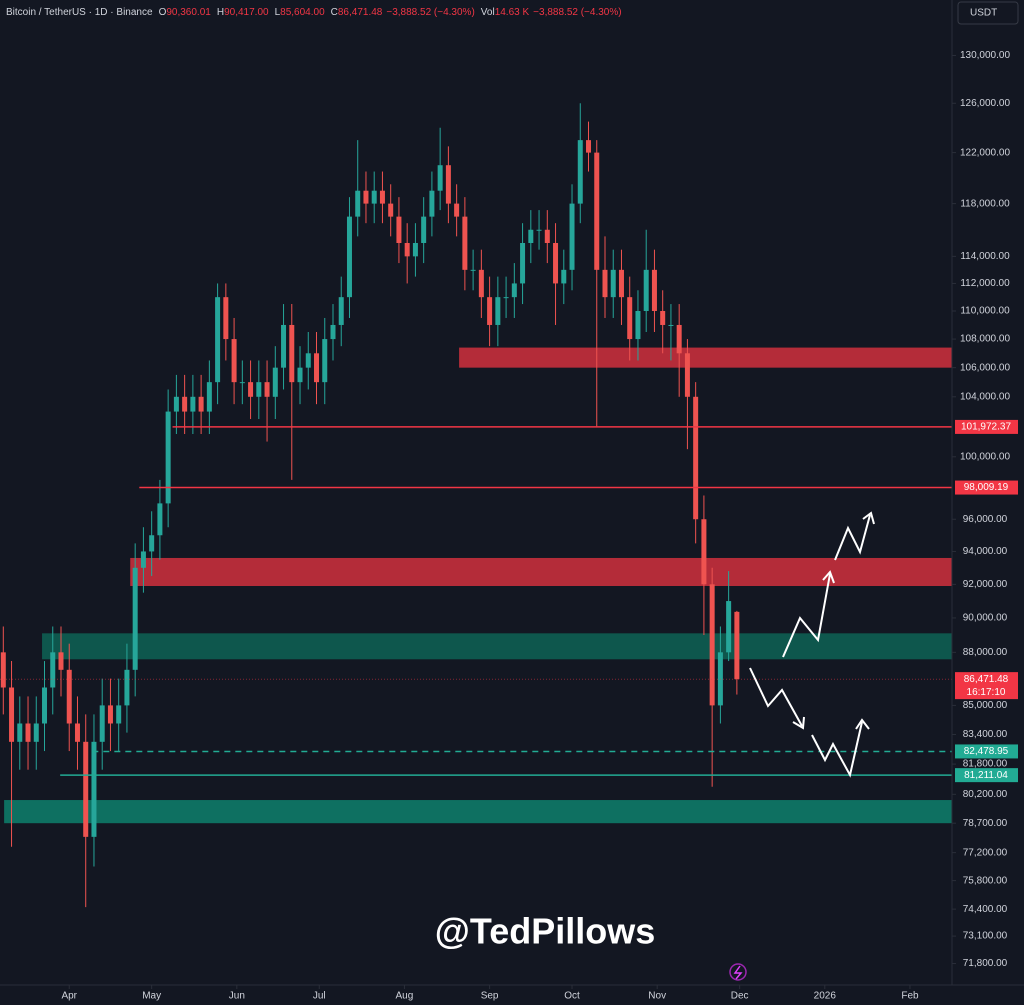  What do you see at coordinates (776, 697) in the screenshot?
I see `arrow-down-path` at bounding box center [776, 697].